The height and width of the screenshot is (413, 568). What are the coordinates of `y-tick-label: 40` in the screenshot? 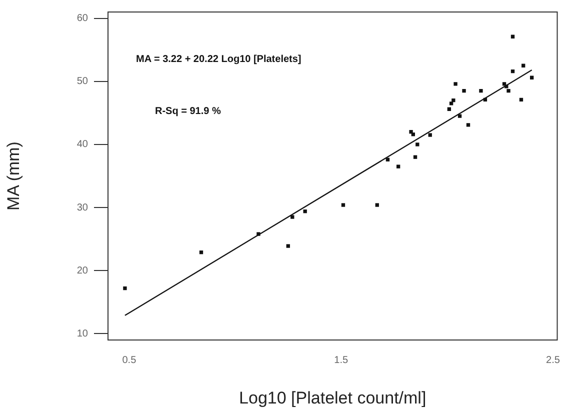 It's located at (82, 144).